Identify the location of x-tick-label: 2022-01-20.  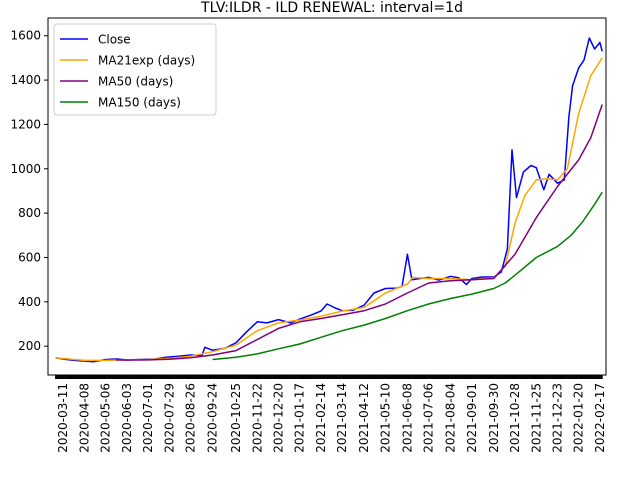
(579, 418).